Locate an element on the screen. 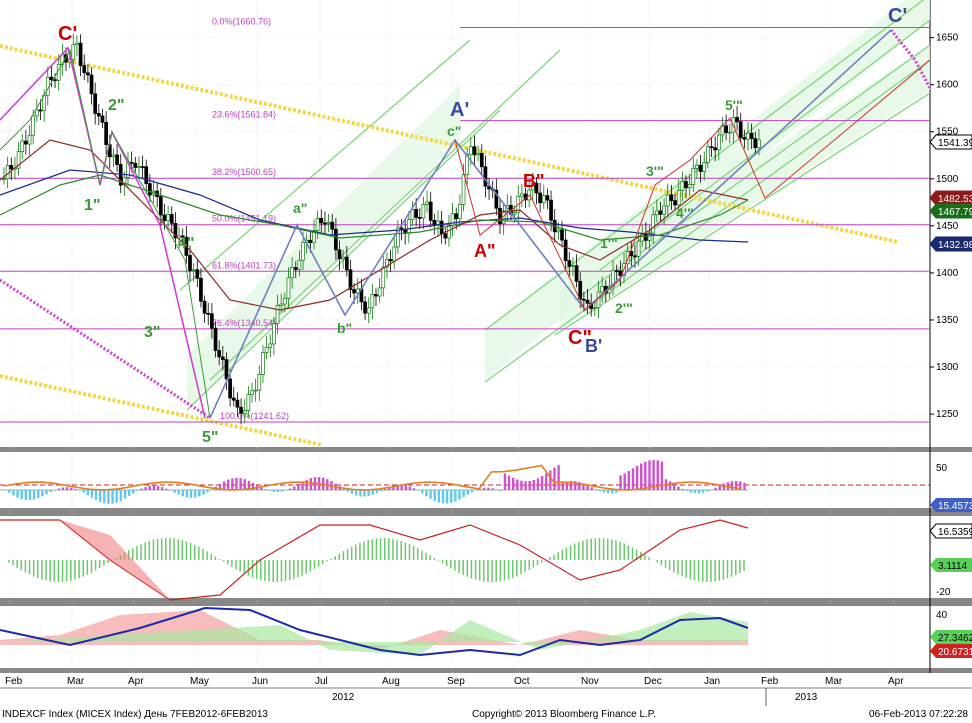  footer-timestamp: 06-Feb-2013 07:22:28 is located at coordinates (918, 714).